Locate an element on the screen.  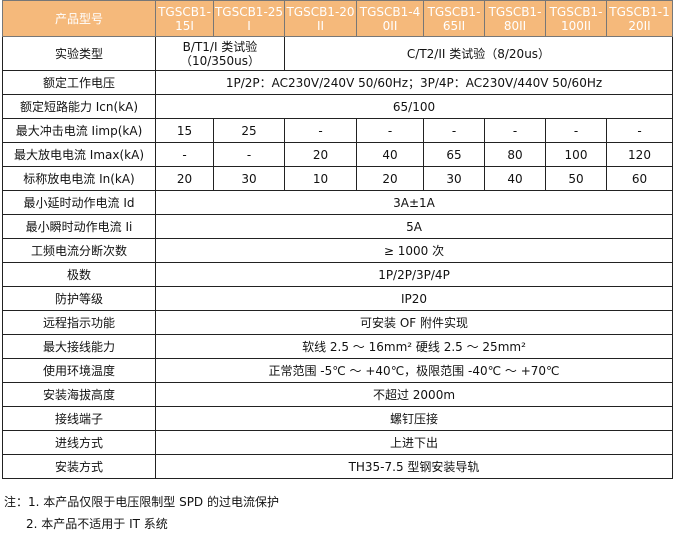
row-value: 上进下出 is located at coordinates (414, 442).